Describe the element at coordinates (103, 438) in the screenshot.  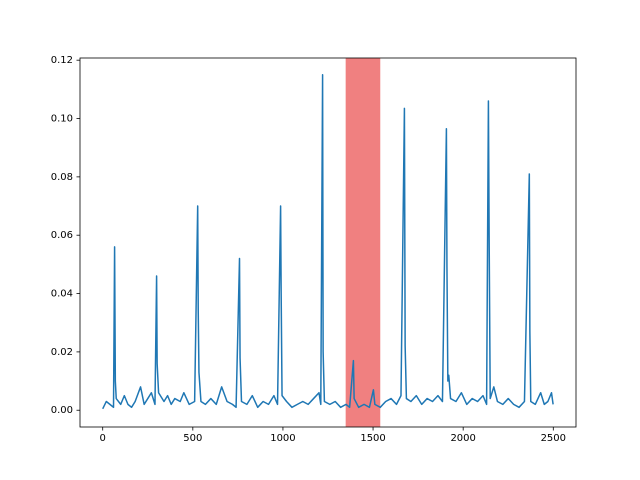
I see `x-tick-label: 0` at that location.